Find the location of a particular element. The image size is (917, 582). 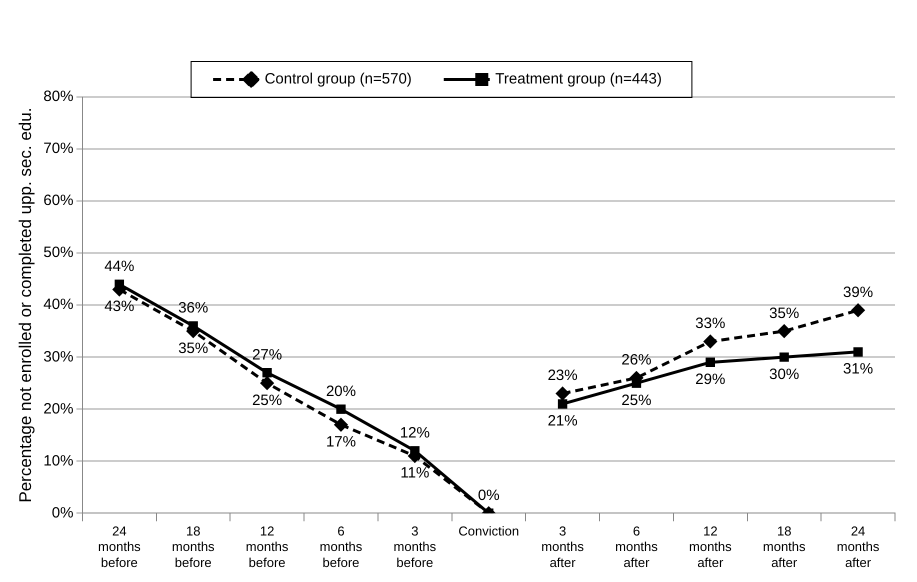

data-label: 36% is located at coordinates (193, 308).